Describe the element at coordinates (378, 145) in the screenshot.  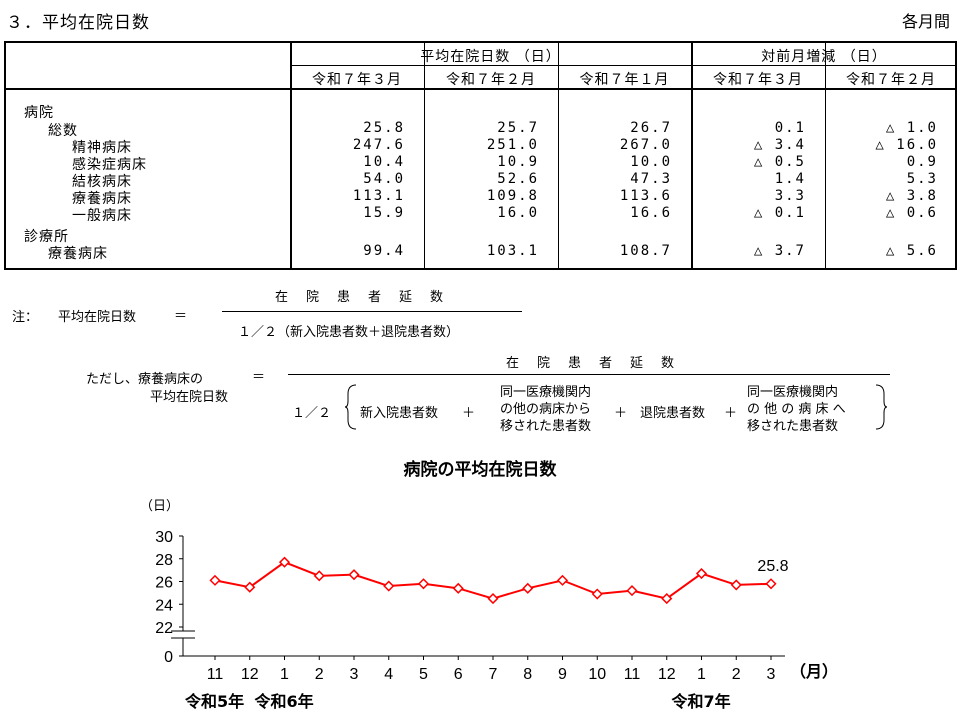
I see `table-cell: 247.6` at that location.